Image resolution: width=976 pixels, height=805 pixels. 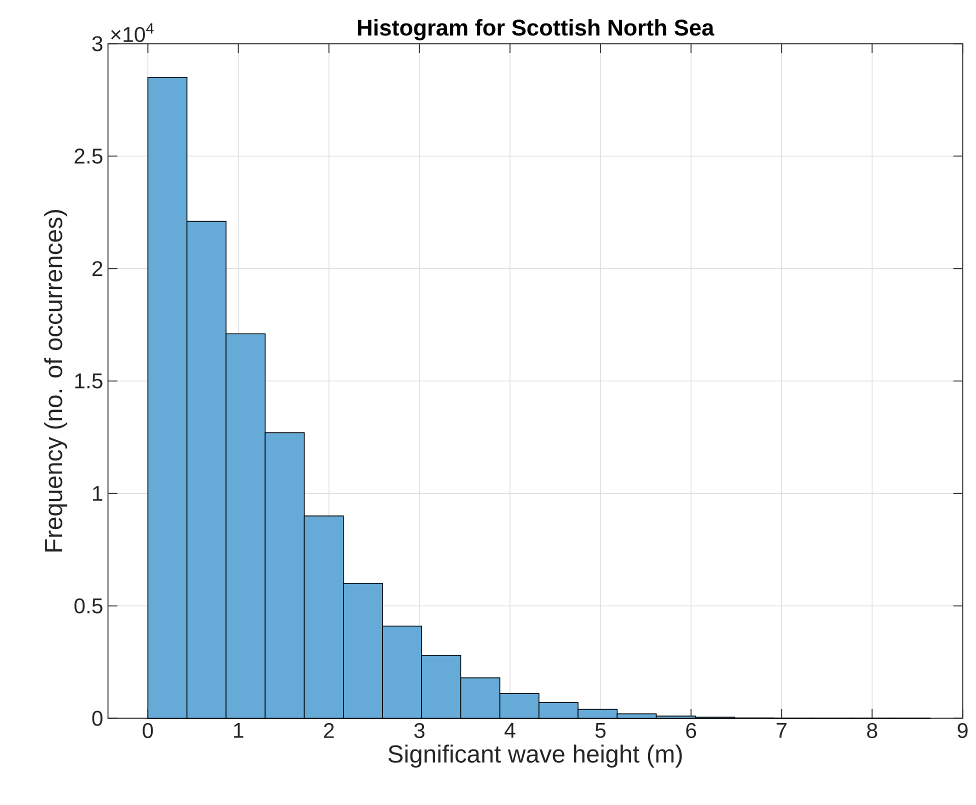 I want to click on x-tick-label: 4, so click(x=510, y=730).